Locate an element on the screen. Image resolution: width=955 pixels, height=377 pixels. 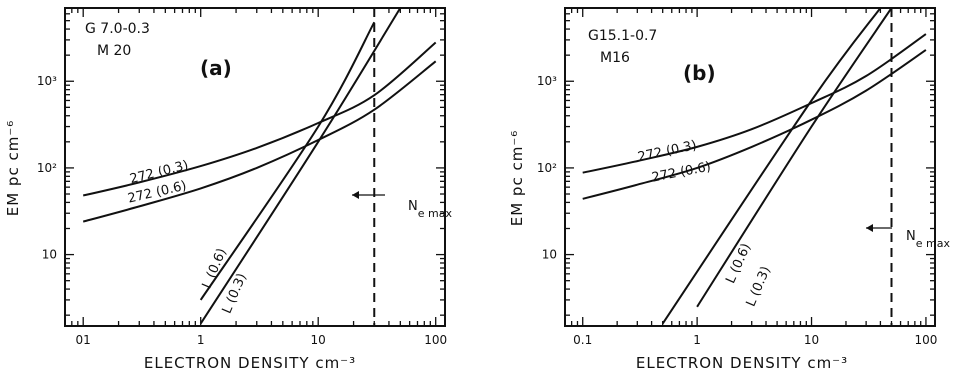
panel-letter: (b) is located at coordinates (699, 73).